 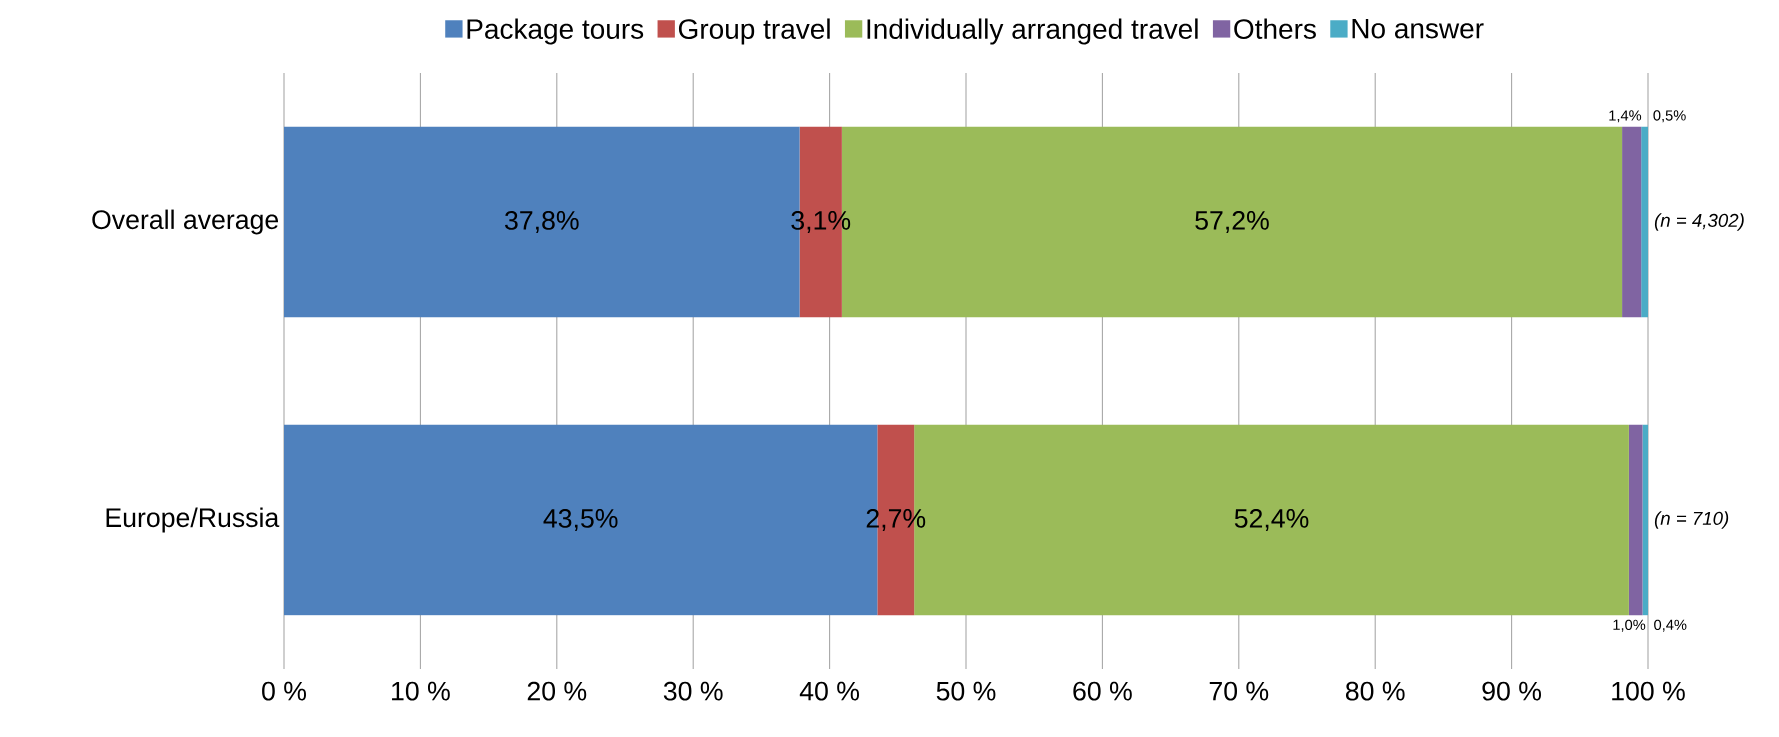 I want to click on x-tick-label: 20 %, so click(x=557, y=691).